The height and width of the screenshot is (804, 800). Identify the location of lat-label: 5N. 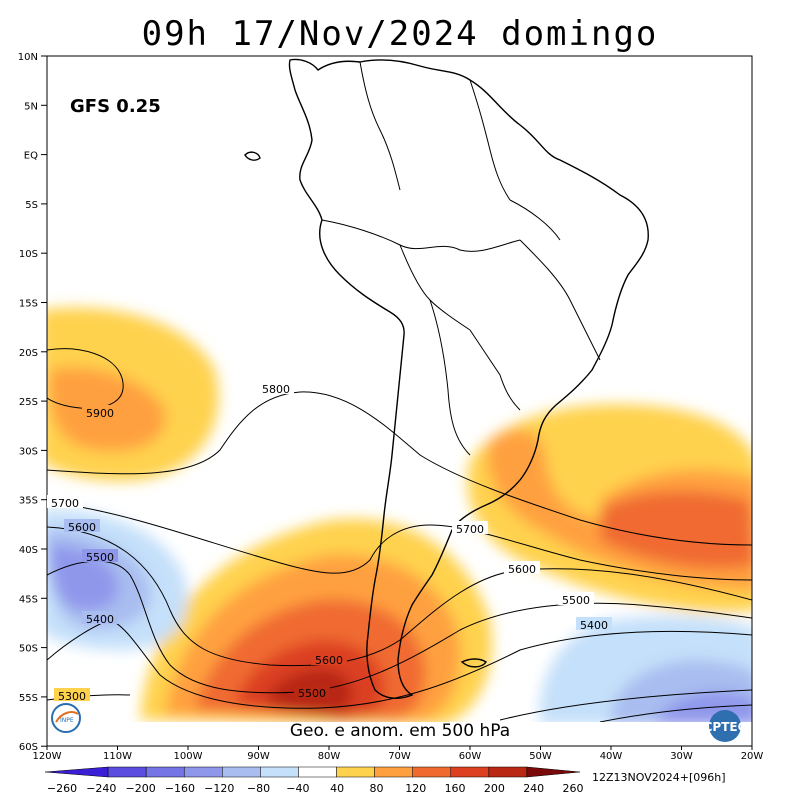
(31, 106).